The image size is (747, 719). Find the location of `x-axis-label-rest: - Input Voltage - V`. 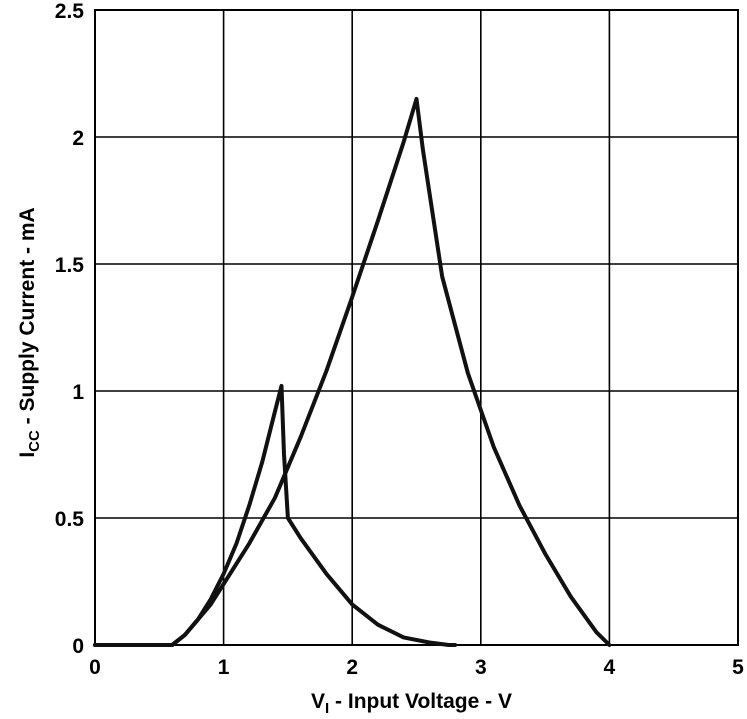

x-axis-label-rest: - Input Voltage - V is located at coordinates (420, 701).